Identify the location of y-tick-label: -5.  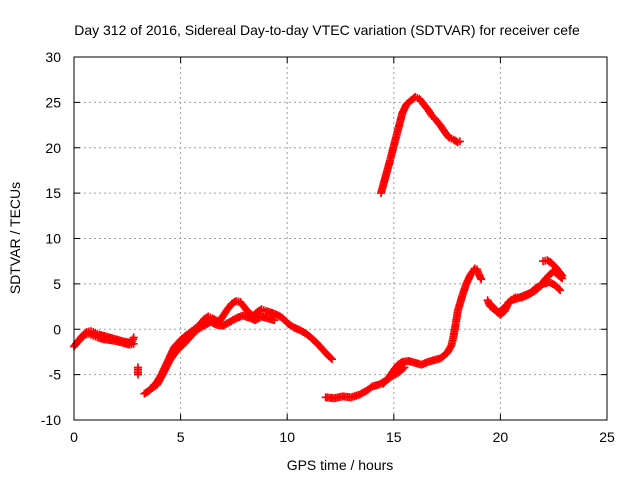
(55, 375).